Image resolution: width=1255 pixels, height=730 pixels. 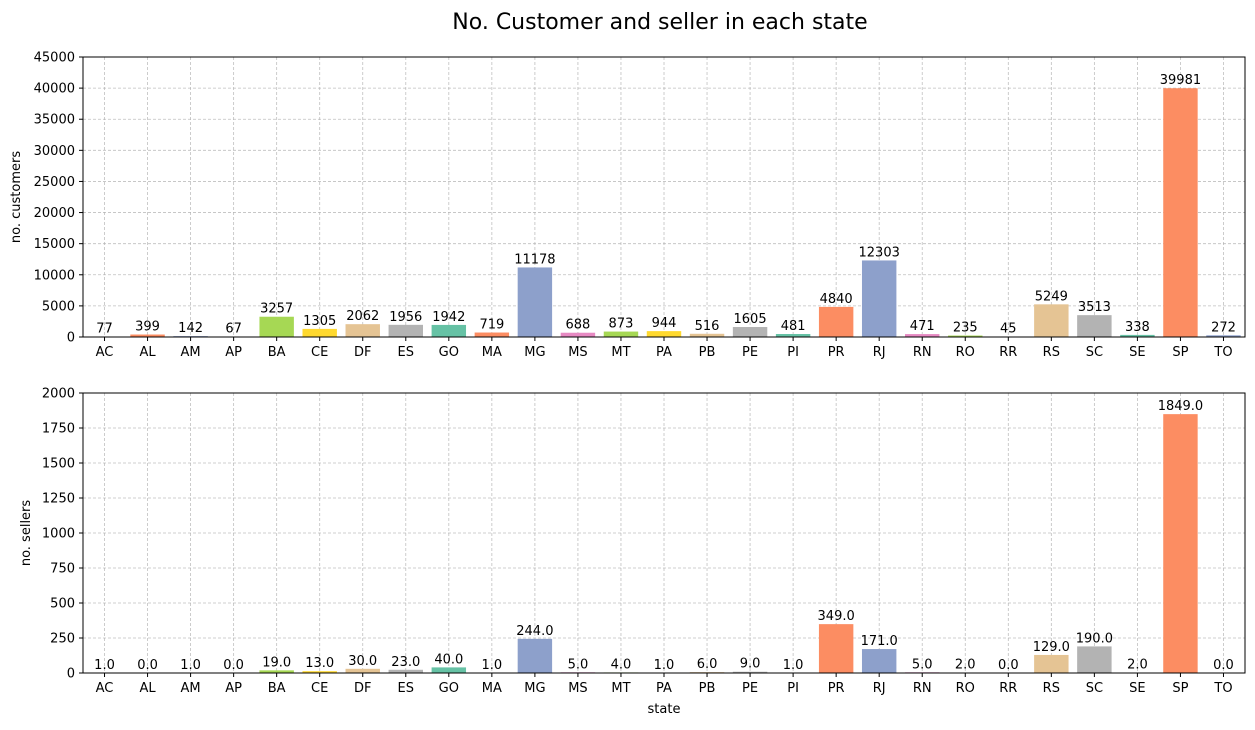 I want to click on chart-2-data-label: 6.0, so click(x=707, y=664).